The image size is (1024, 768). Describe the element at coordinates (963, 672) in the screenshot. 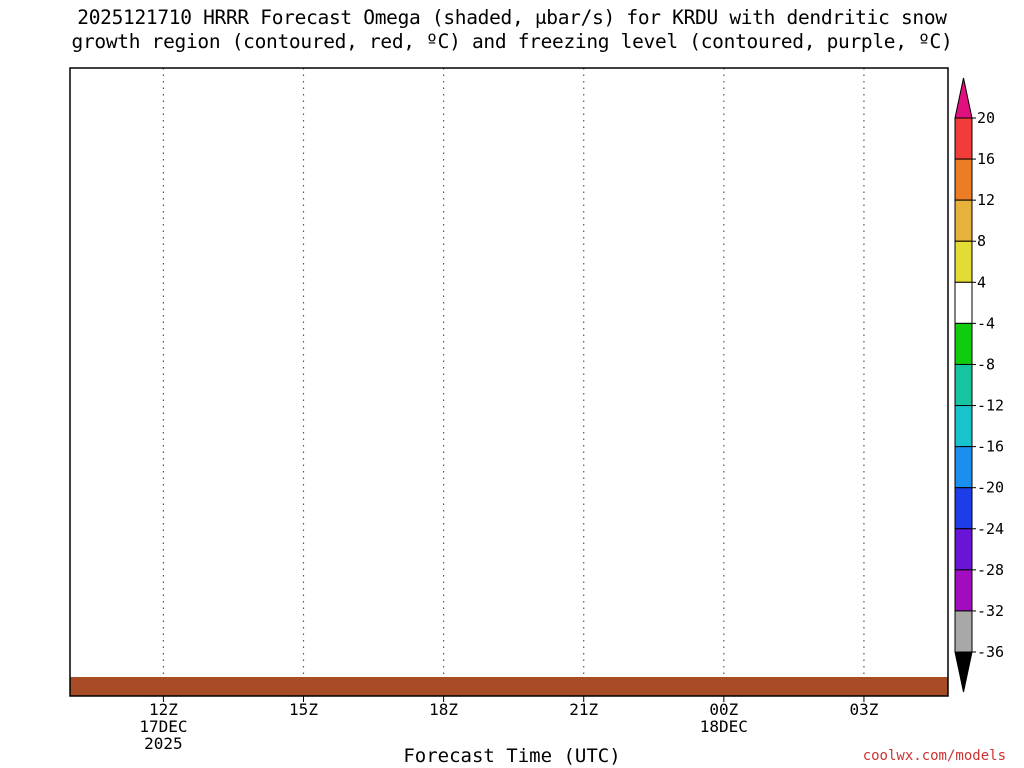

I see `colorbar-bottom-arrow` at that location.